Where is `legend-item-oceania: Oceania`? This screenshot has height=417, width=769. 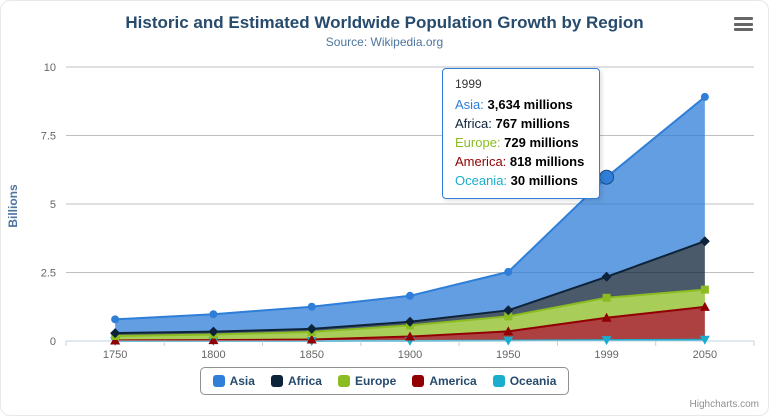
legend-item-oceania: Oceania is located at coordinates (524, 381).